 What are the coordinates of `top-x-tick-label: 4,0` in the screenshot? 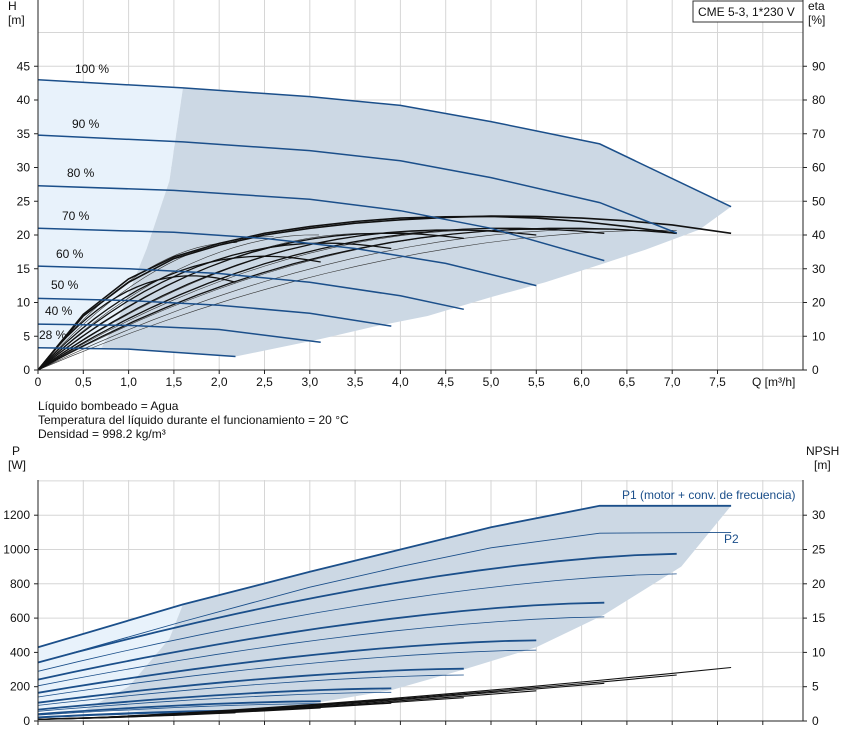 It's located at (400, 382).